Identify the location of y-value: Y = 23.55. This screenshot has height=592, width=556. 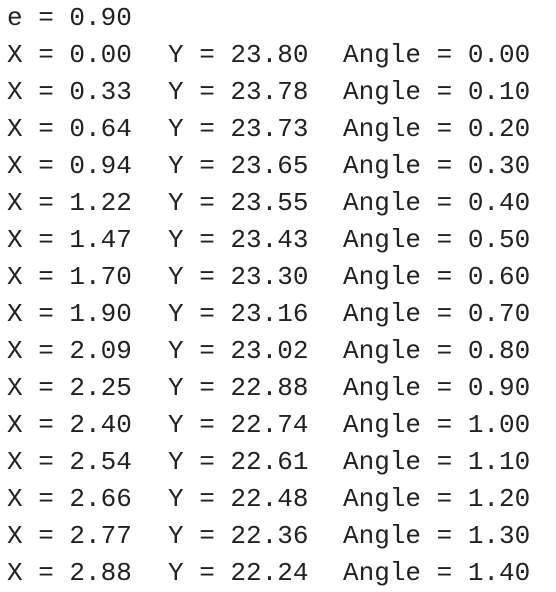
(238, 203).